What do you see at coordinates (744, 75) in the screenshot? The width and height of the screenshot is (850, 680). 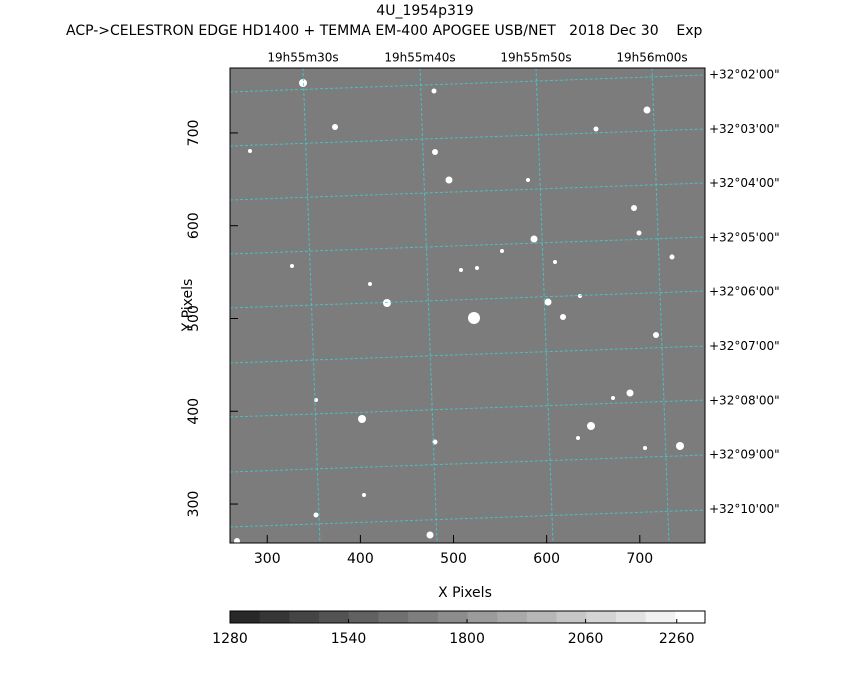 I see `dec-label: +32°02'00"` at bounding box center [744, 75].